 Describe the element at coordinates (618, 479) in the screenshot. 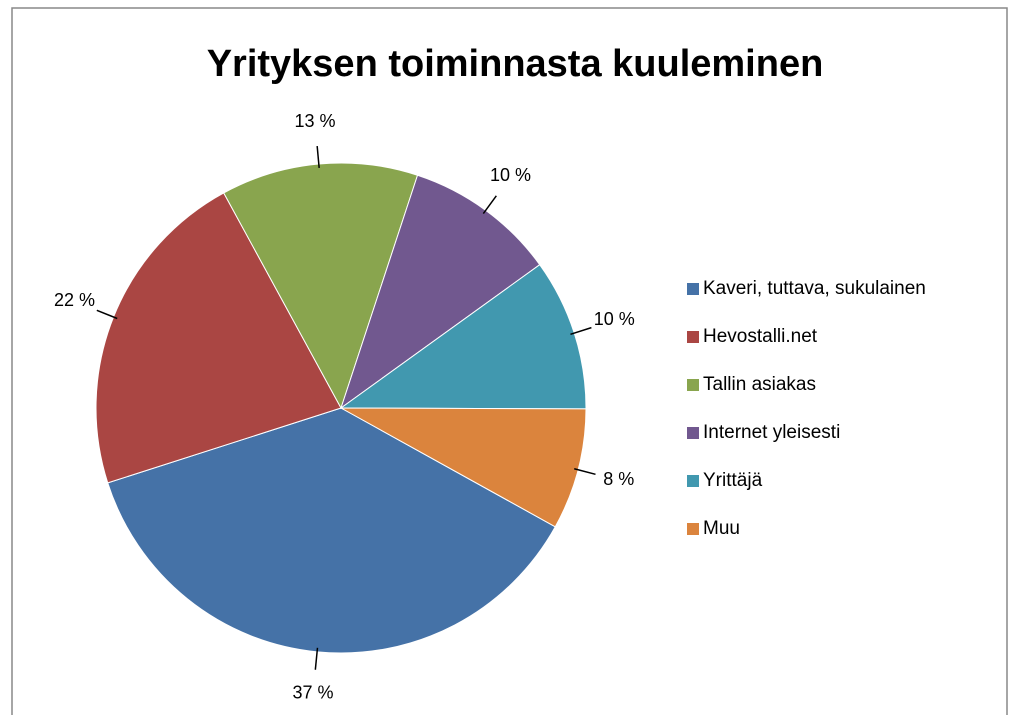

I see `data-label: 8 %` at that location.